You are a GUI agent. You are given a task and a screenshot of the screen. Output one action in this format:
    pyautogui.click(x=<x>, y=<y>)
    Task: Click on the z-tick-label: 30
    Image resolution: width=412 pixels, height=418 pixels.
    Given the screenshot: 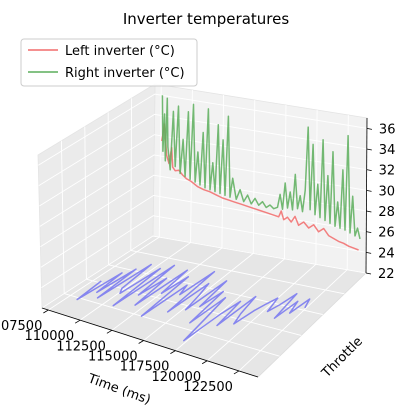 What is the action you would take?
    pyautogui.click(x=387, y=191)
    